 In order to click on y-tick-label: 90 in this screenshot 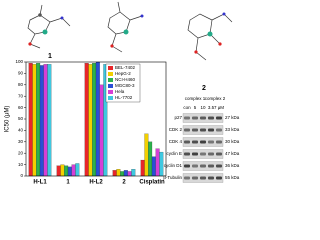, I will do `click(21, 73)`.